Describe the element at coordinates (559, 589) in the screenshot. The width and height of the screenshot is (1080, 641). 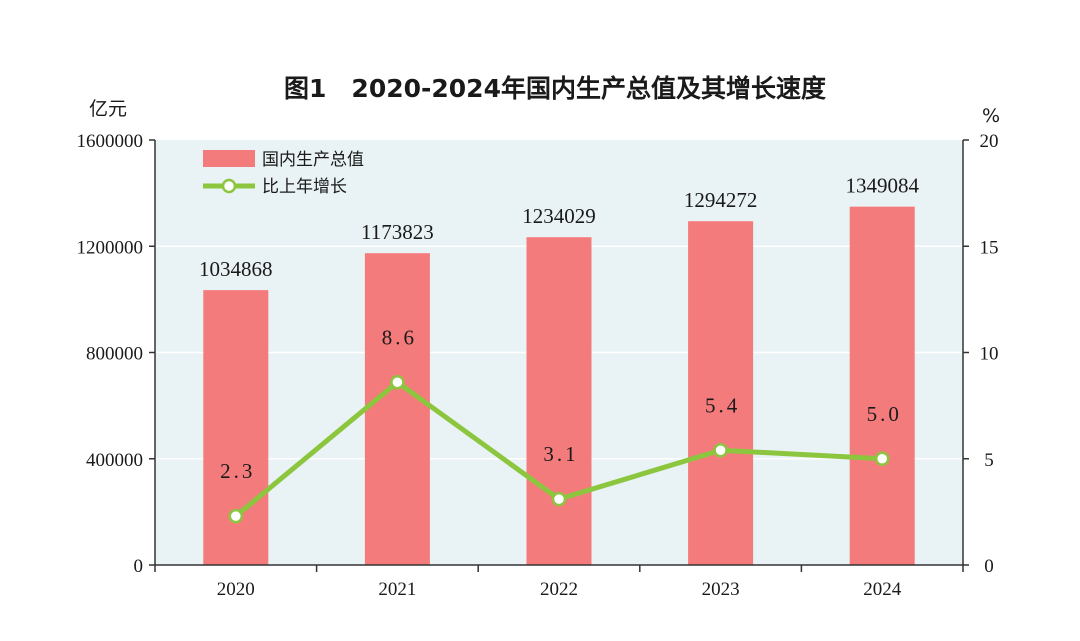
I see `x-tick-label: 2022` at that location.